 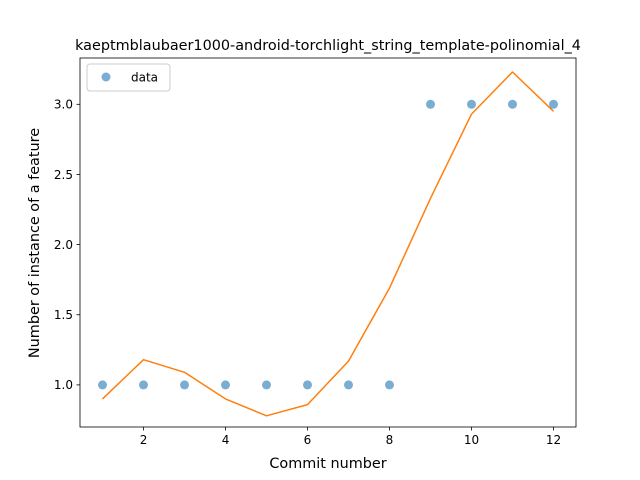 What do you see at coordinates (308, 440) in the screenshot?
I see `x-tick-label: 6` at bounding box center [308, 440].